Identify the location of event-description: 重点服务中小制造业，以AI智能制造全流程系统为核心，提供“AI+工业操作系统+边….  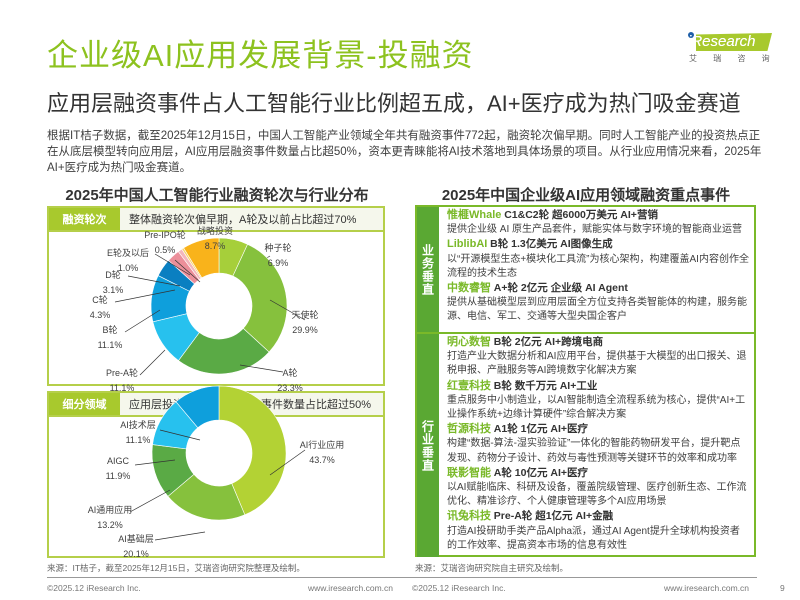
(596, 407).